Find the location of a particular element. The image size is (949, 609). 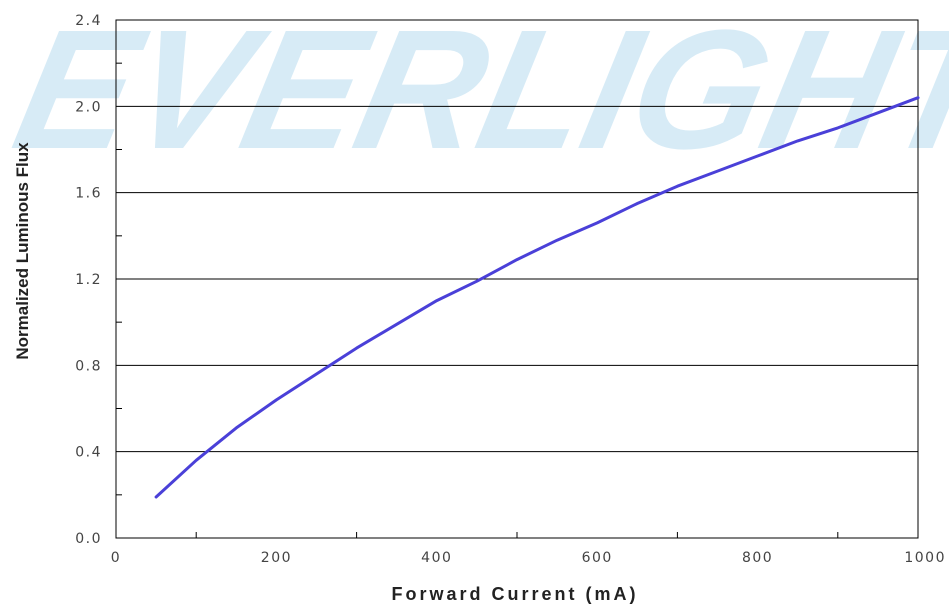

y-tick-label: 2.4 is located at coordinates (88, 21).